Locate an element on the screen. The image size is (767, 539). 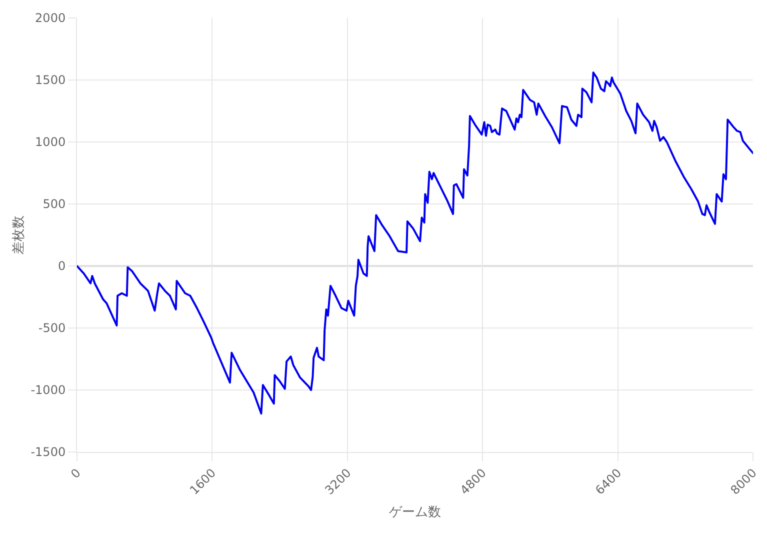
x-tick-label: 0 is located at coordinates (76, 474).